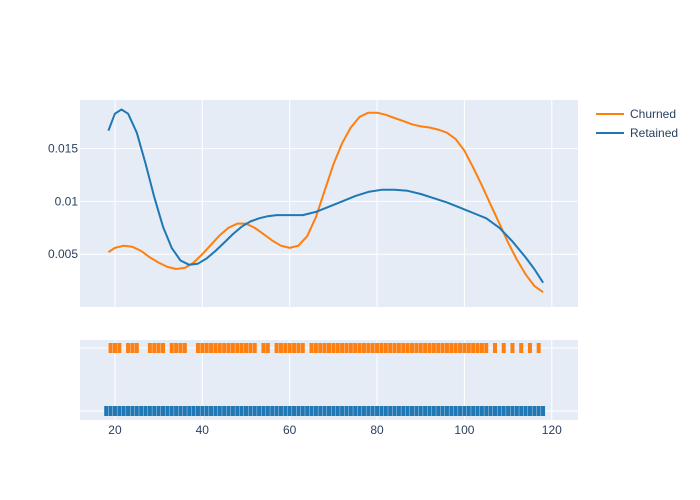  I want to click on y-tick-label: 0.015, so click(63, 149).